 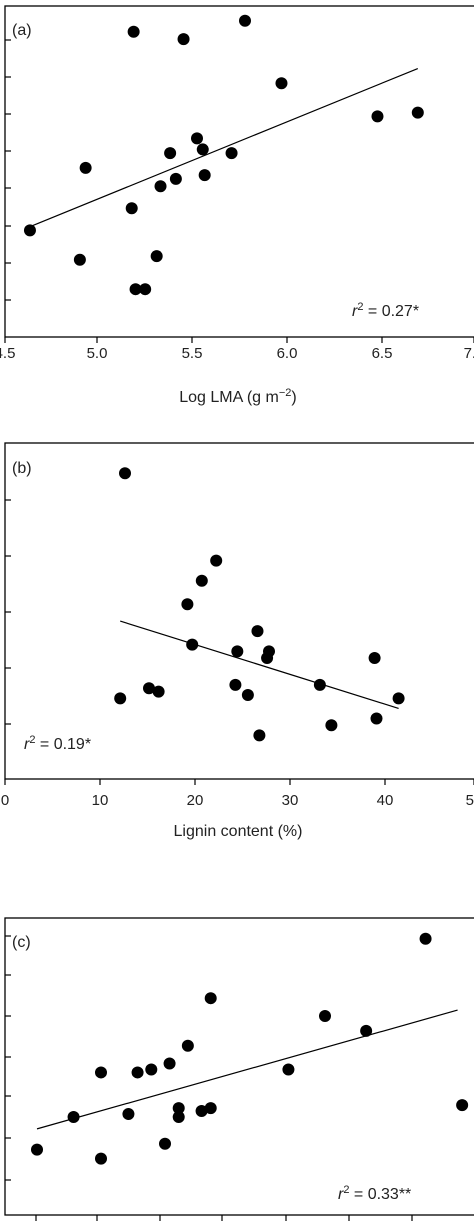 I want to click on panel-b-x-tick-label: 10, so click(x=100, y=800).